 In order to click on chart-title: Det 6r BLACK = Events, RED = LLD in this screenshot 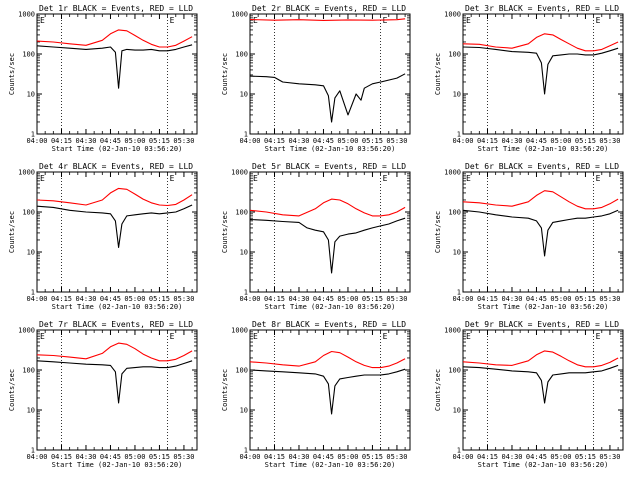, I will do `click(542, 166)`.